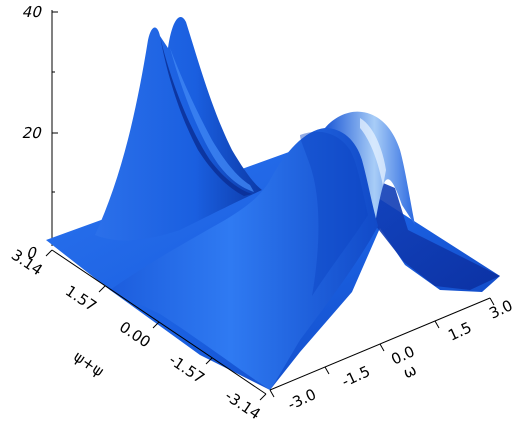 This screenshot has height=429, width=526. What do you see at coordinates (135, 335) in the screenshot?
I see `y-tick-label: 0.00` at bounding box center [135, 335].